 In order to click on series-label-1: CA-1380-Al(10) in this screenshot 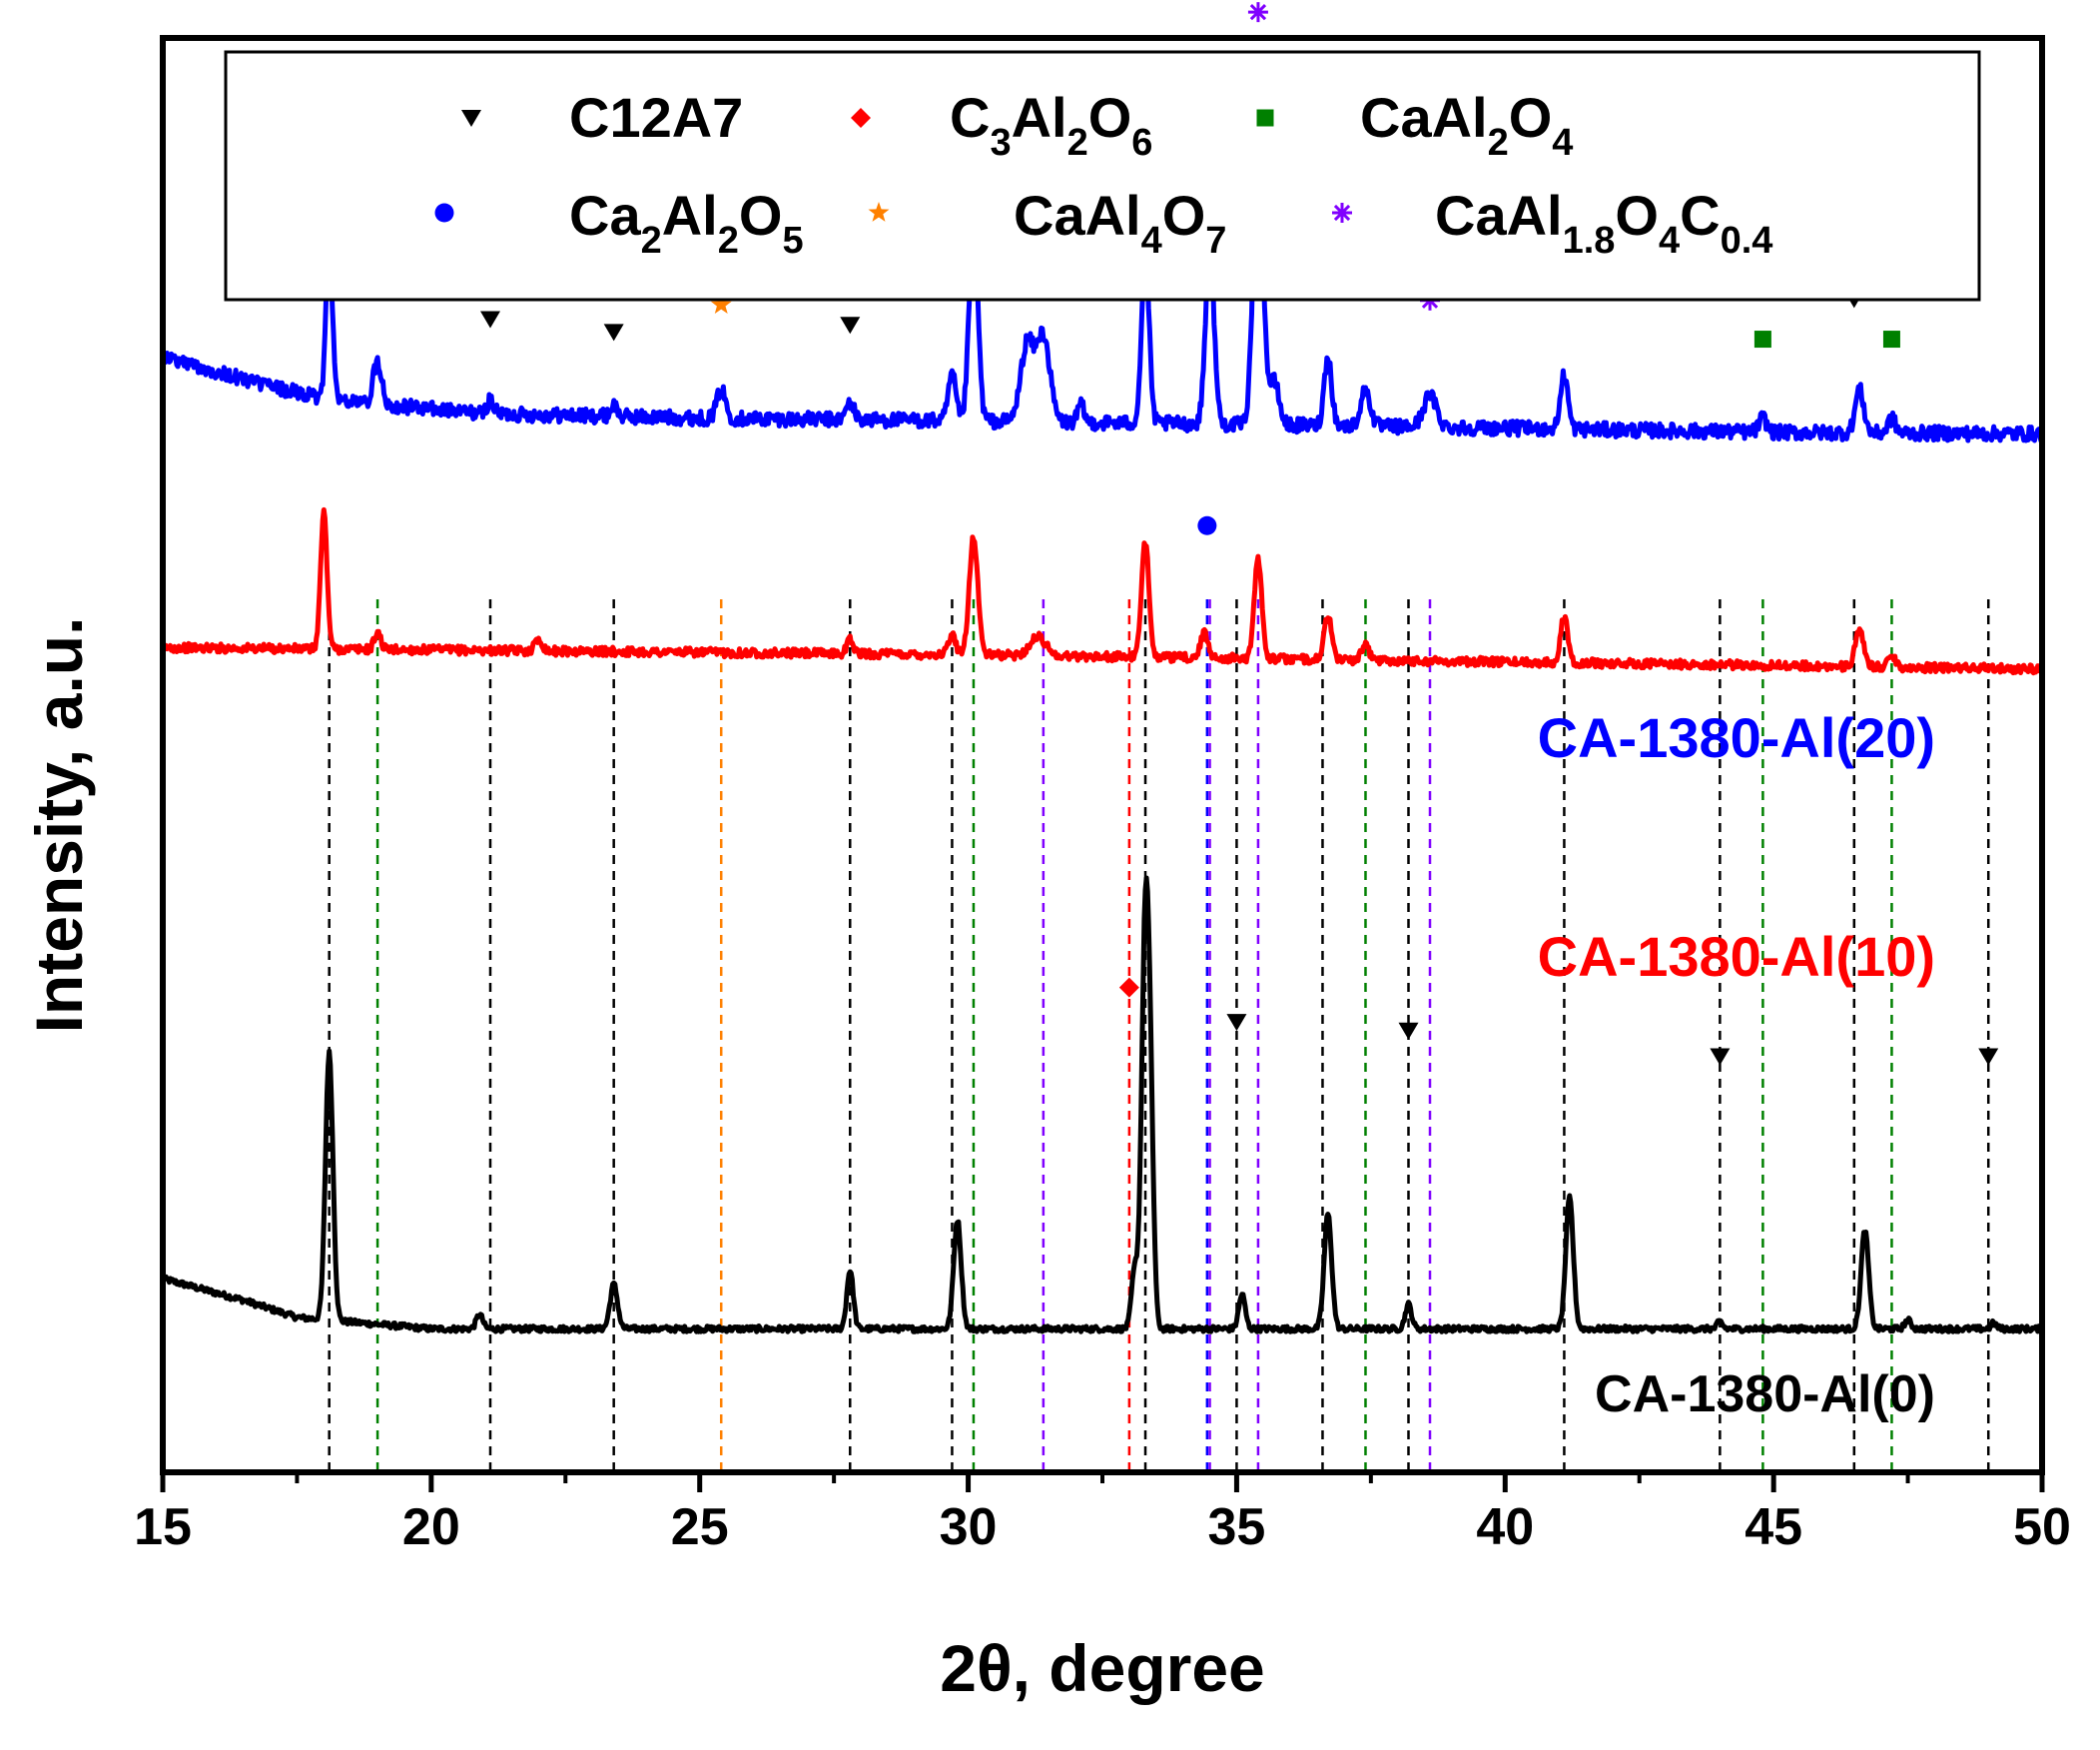, I will do `click(1736, 956)`.